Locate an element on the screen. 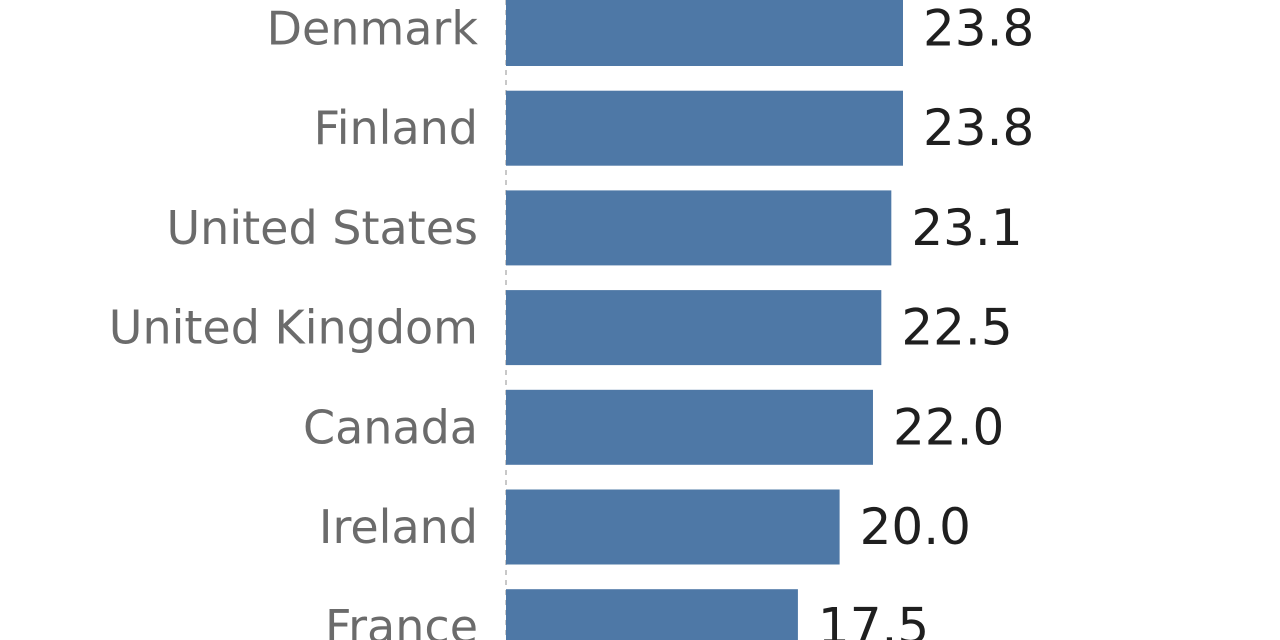 This screenshot has height=640, width=1280. value-label-denmark: 23.8 is located at coordinates (978, 29).